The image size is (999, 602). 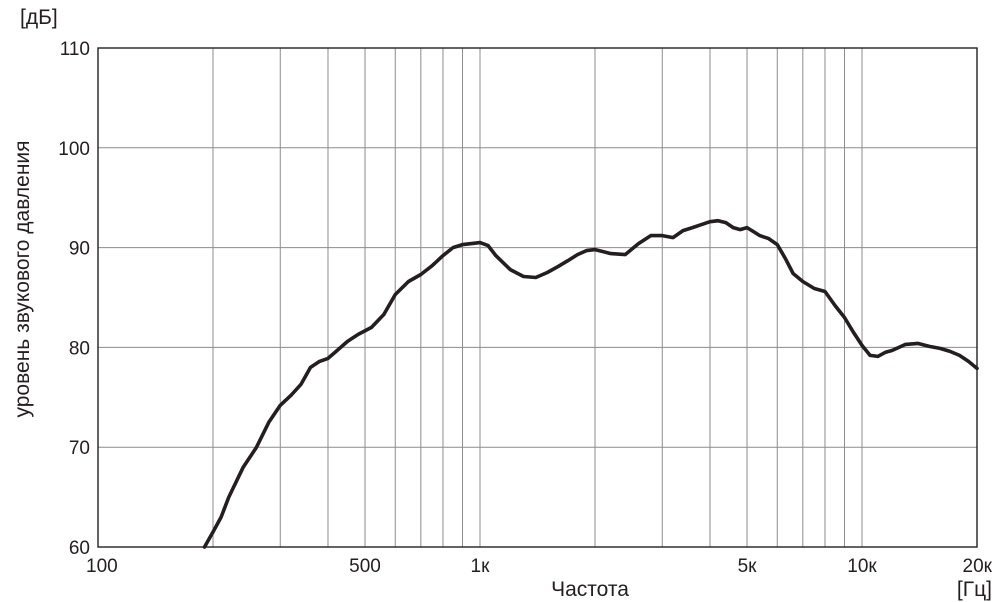 What do you see at coordinates (590, 589) in the screenshot?
I see `x-axis-title: Частота` at bounding box center [590, 589].